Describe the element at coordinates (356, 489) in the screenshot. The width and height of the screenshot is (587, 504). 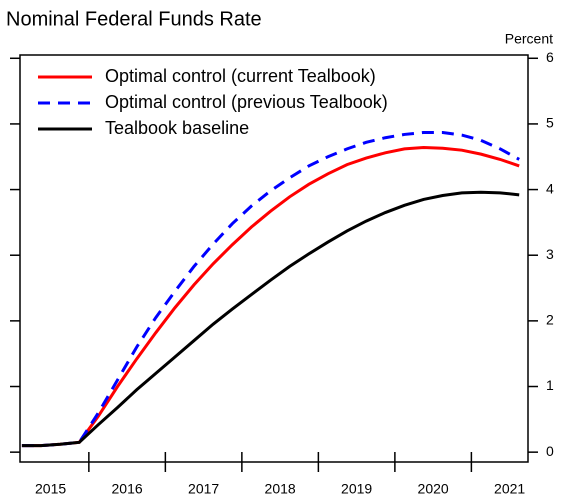
I see `x-tick-label: 2019` at that location.